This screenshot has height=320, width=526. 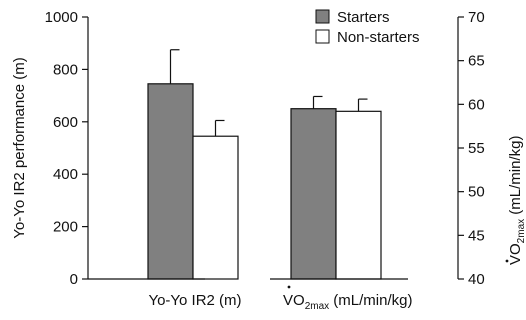 I want to click on right-axis-title-main: VO, so click(x=515, y=254).